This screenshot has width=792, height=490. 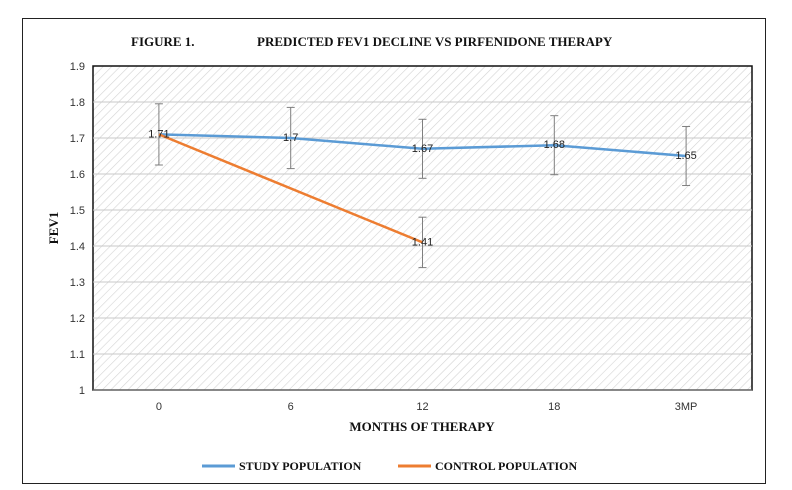 I want to click on x-tick-labels: 0 6 12 18 3MP, so click(x=427, y=407).